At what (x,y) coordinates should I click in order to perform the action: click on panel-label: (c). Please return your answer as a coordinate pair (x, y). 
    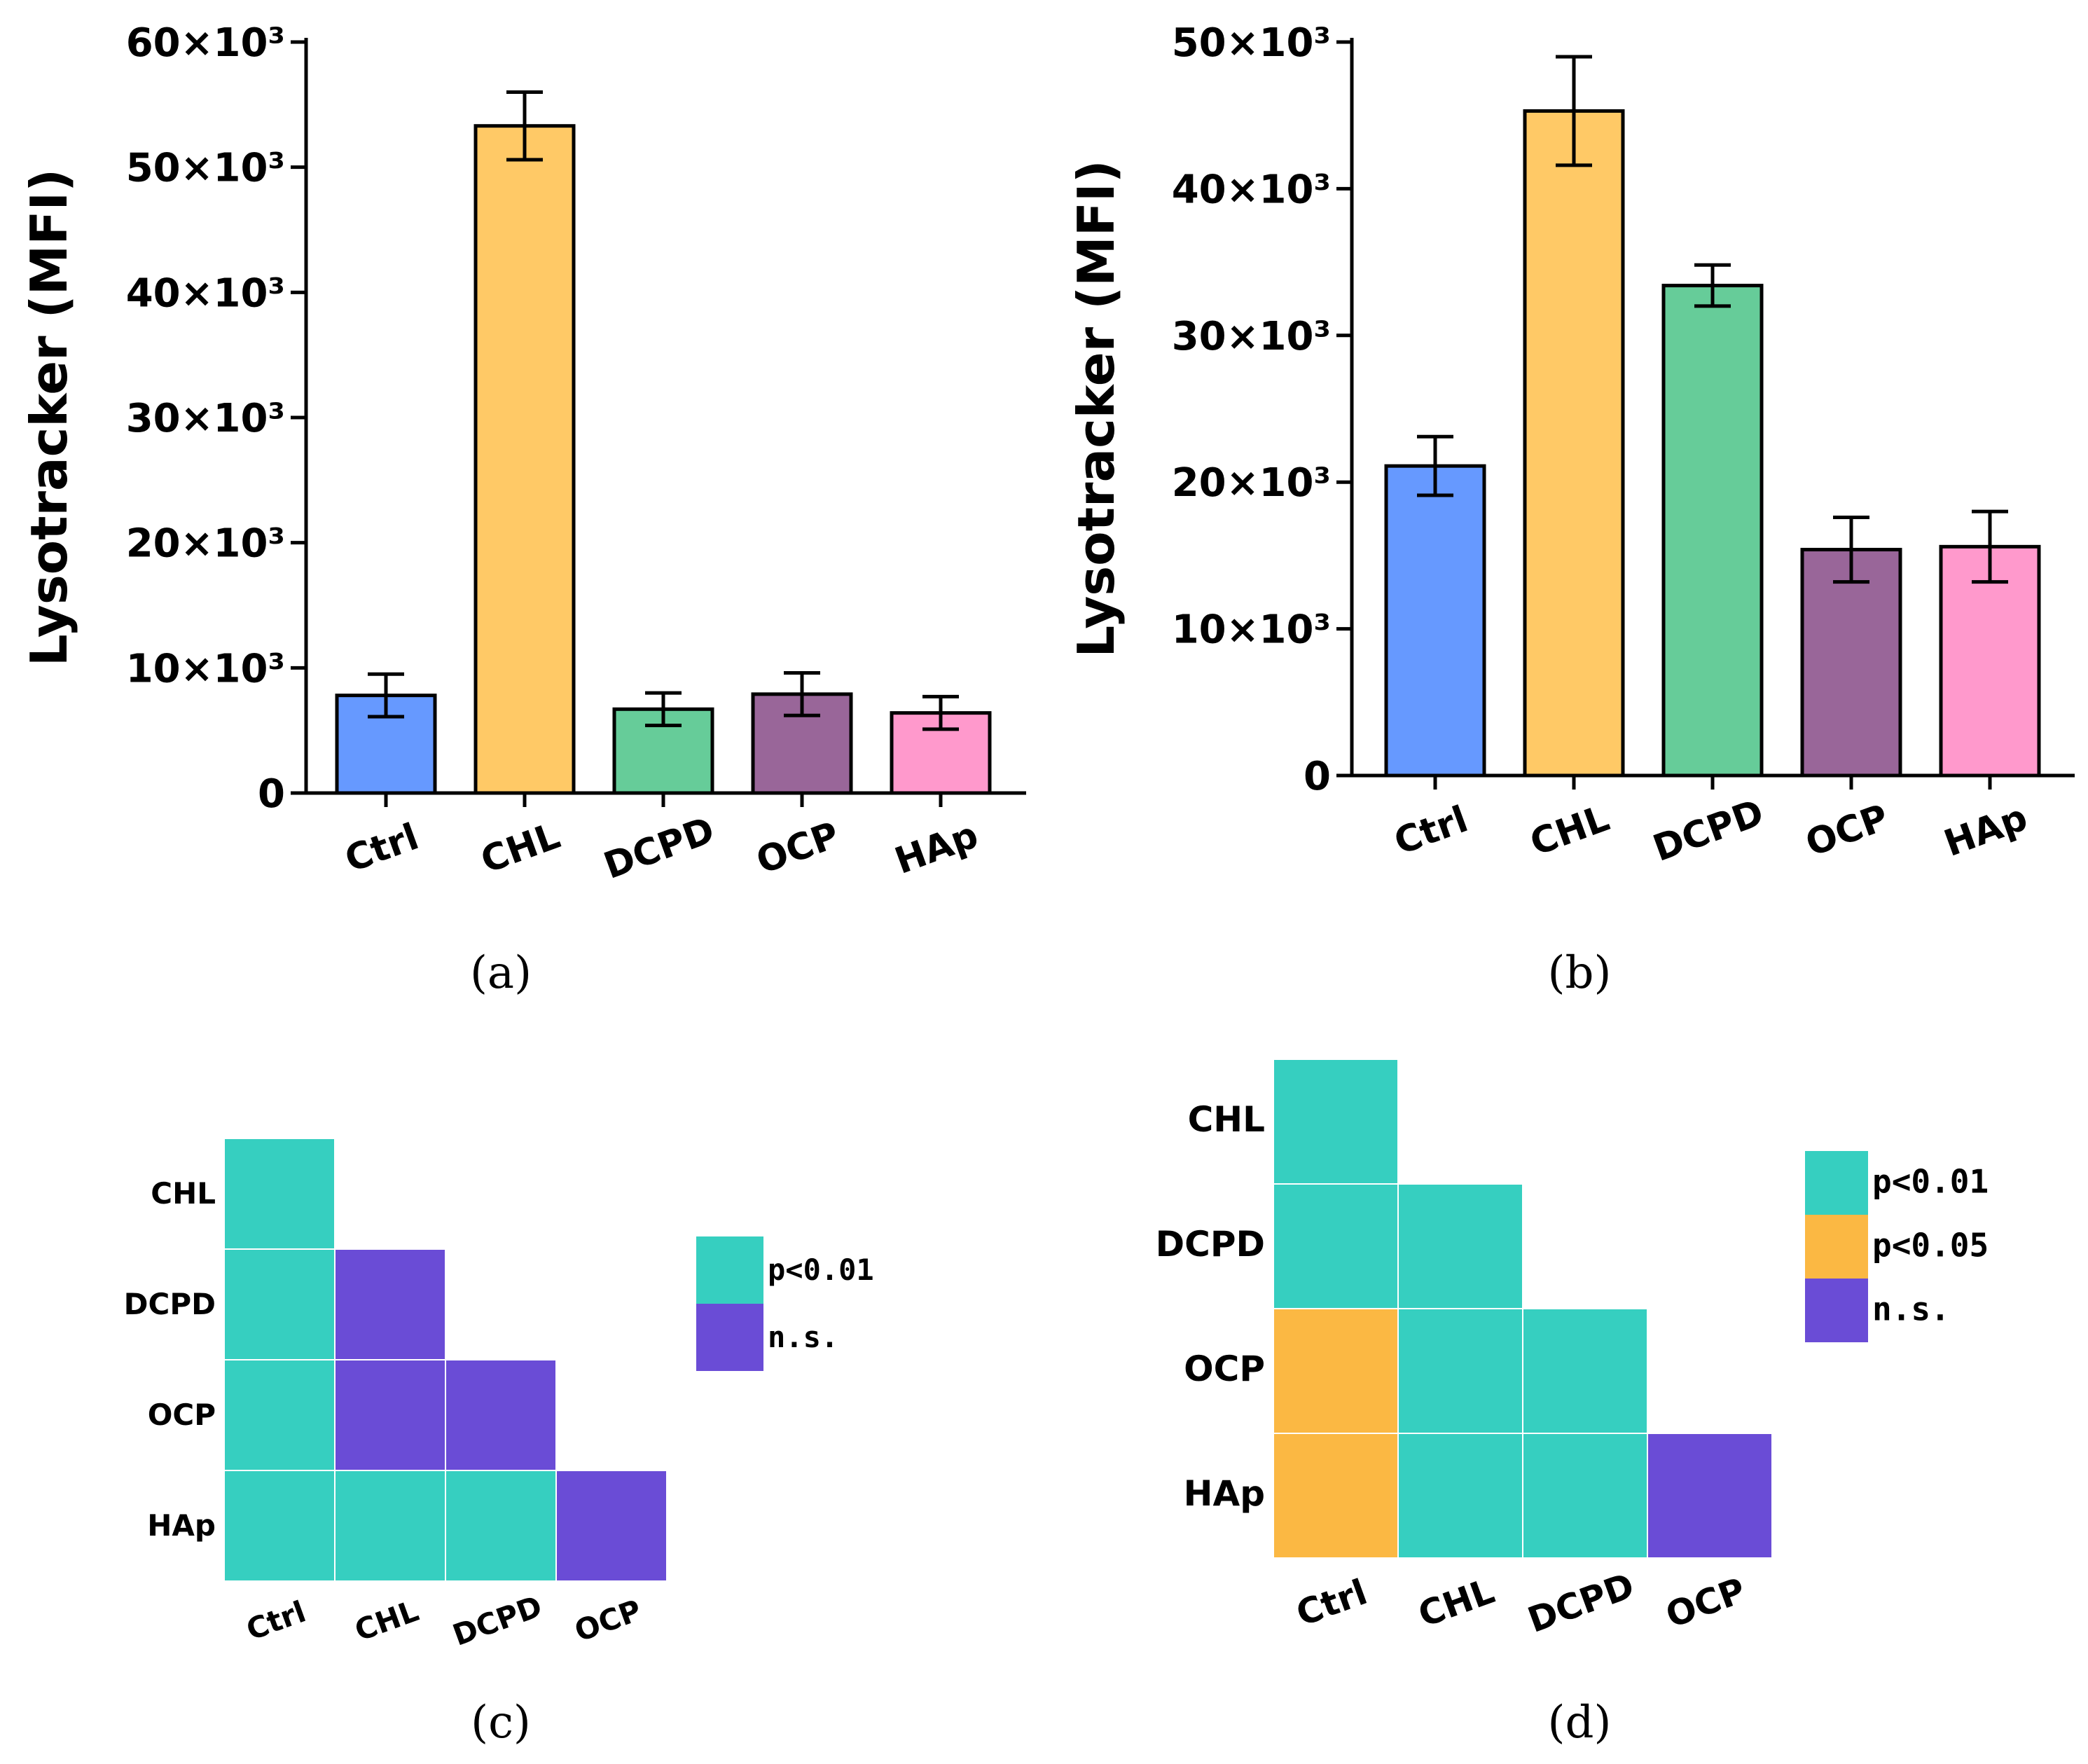
    Looking at the image, I should click on (501, 1723).